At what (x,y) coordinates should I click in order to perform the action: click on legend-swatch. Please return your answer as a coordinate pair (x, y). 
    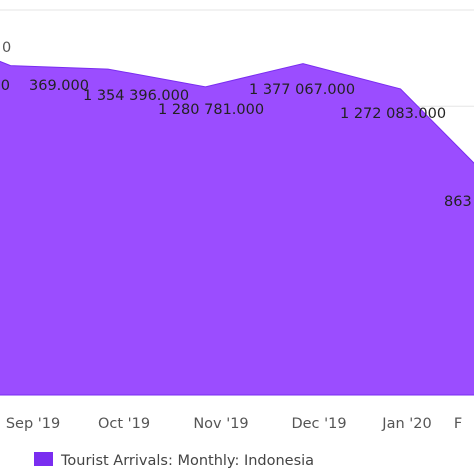
    Looking at the image, I should click on (43, 459).